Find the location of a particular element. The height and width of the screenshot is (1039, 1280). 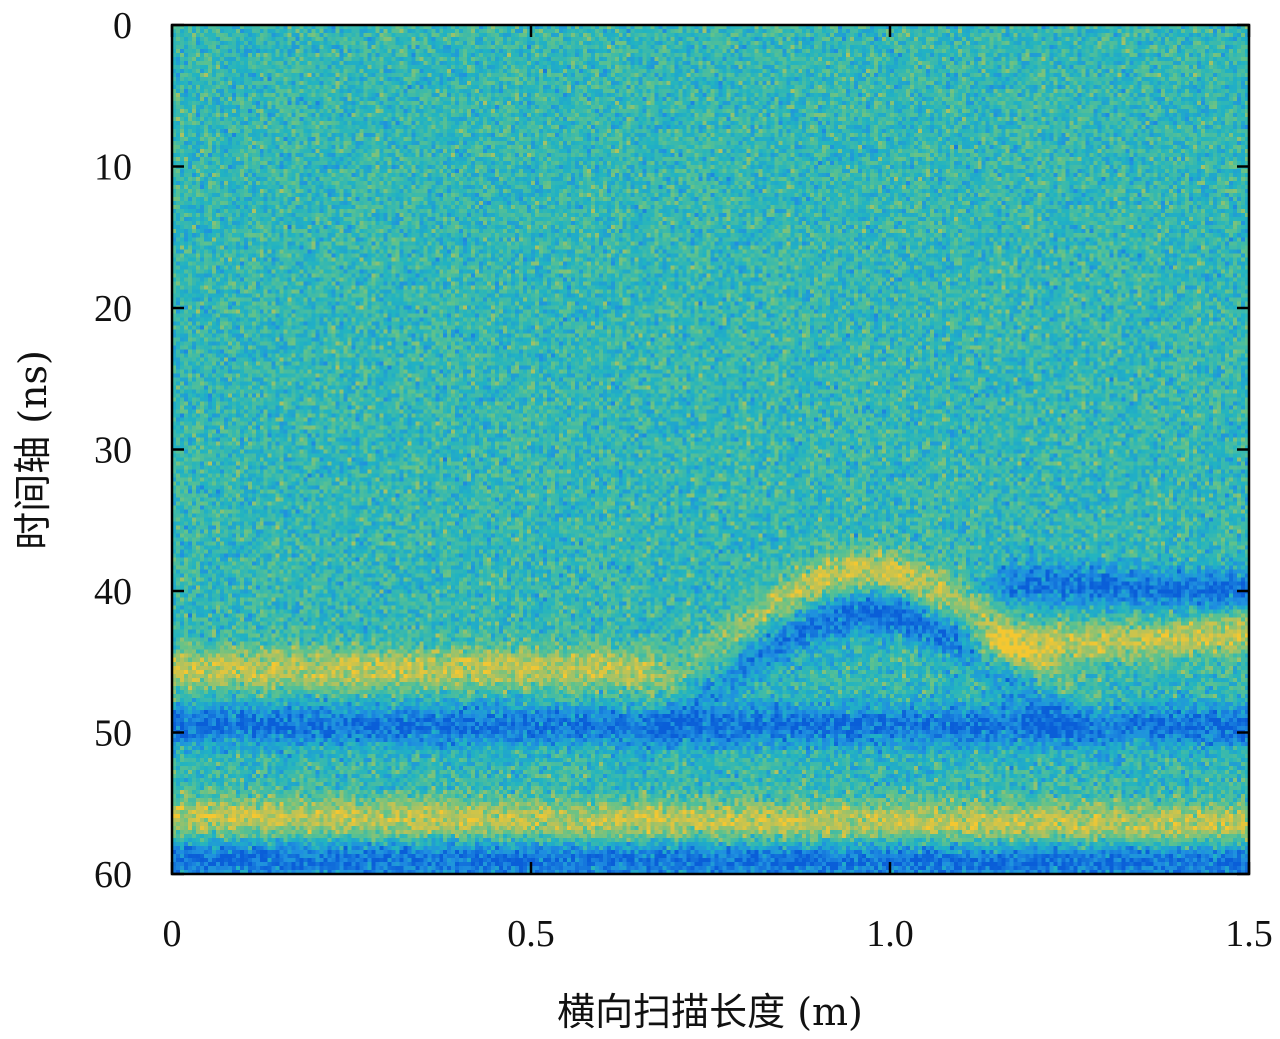

x-axis-label: 横向扫描长度 (m) is located at coordinates (710, 1012).